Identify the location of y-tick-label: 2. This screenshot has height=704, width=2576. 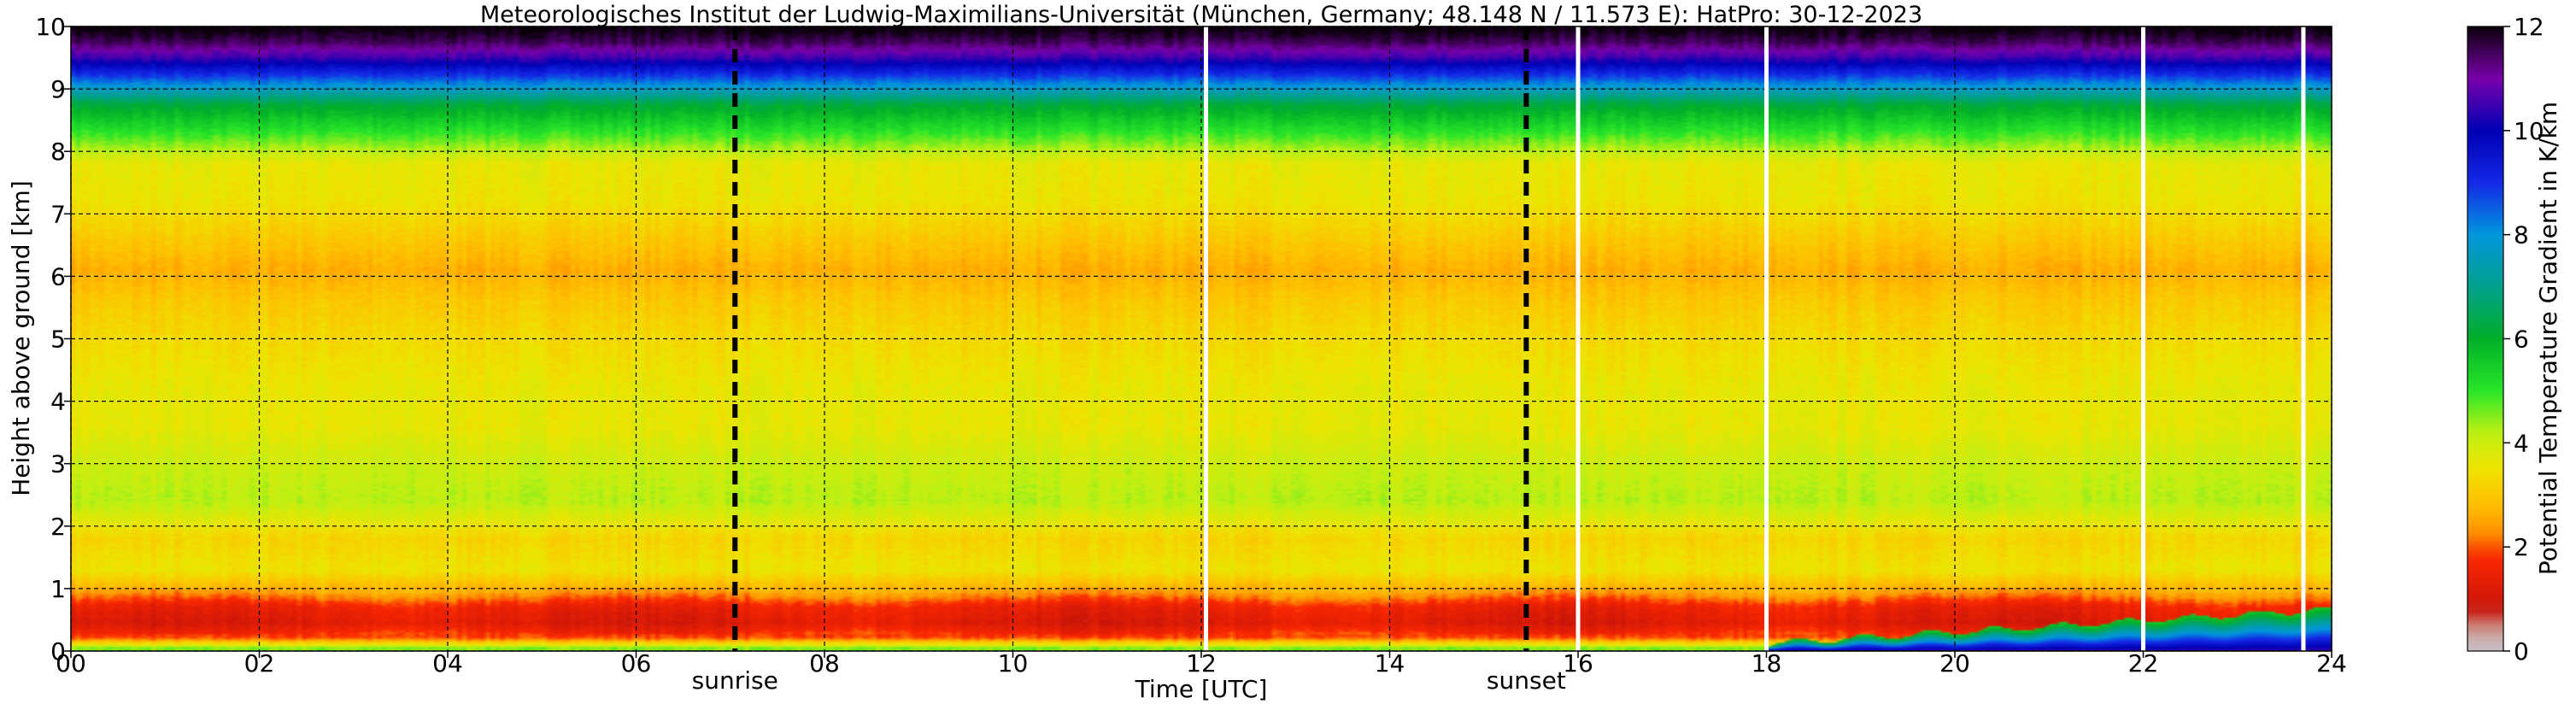
(58, 527).